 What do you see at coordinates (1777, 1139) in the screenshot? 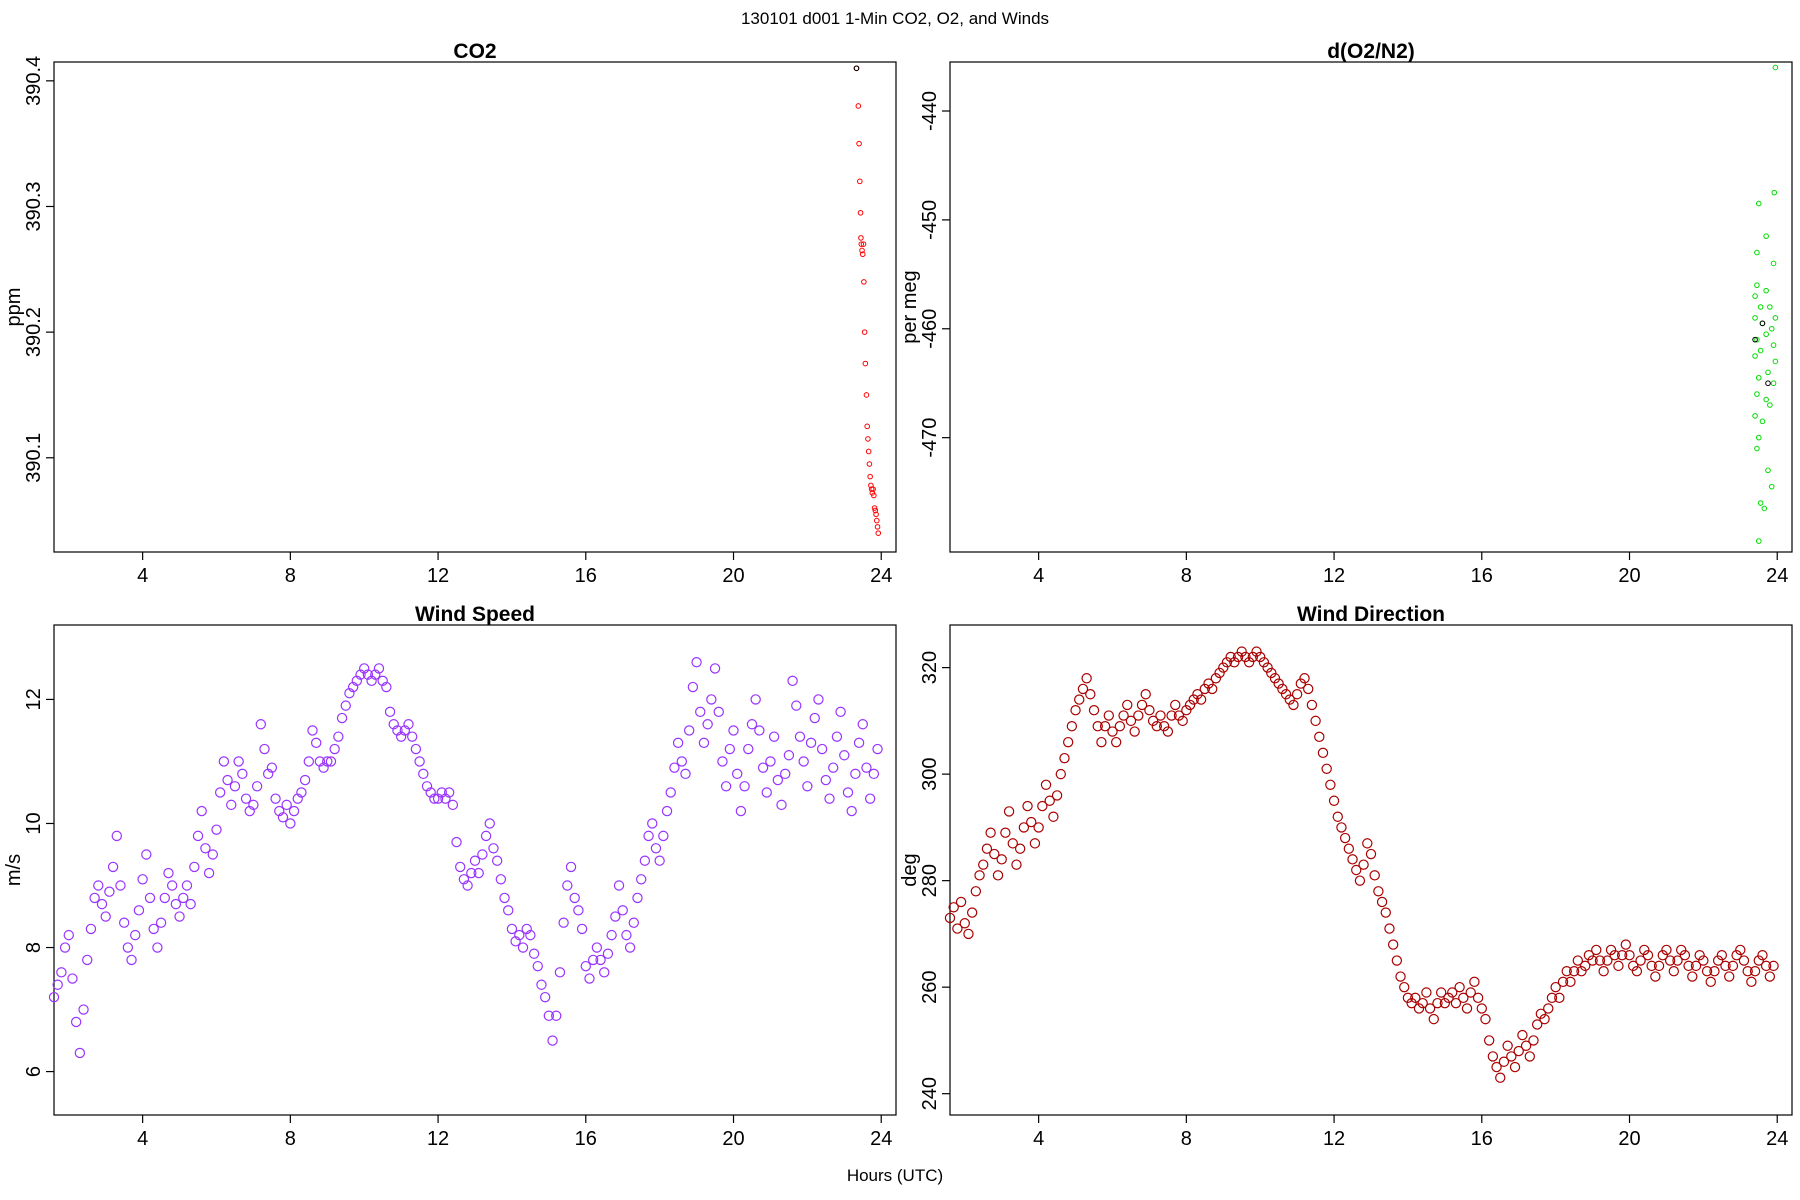
I see `wind-direction-x-tick-label: 24` at bounding box center [1777, 1139].